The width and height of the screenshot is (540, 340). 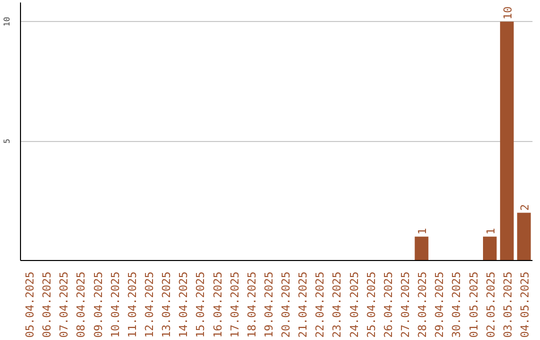 What do you see at coordinates (7, 141) in the screenshot?
I see `y-tick-label: 5` at bounding box center [7, 141].